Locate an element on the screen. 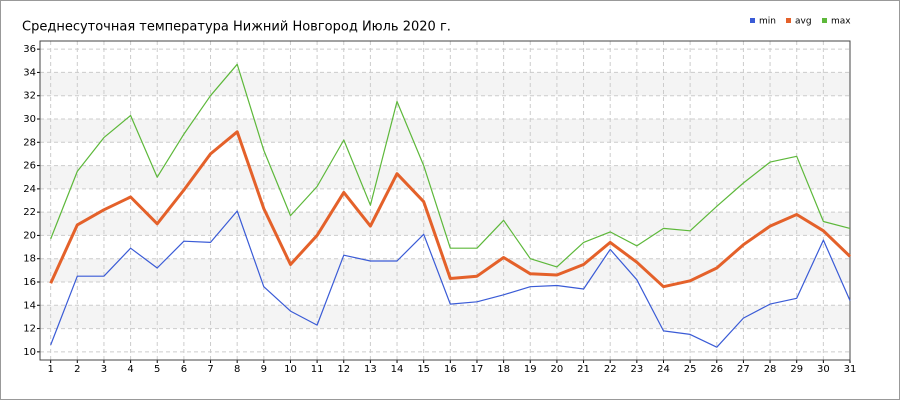  x-tick-label: 9 is located at coordinates (264, 369).